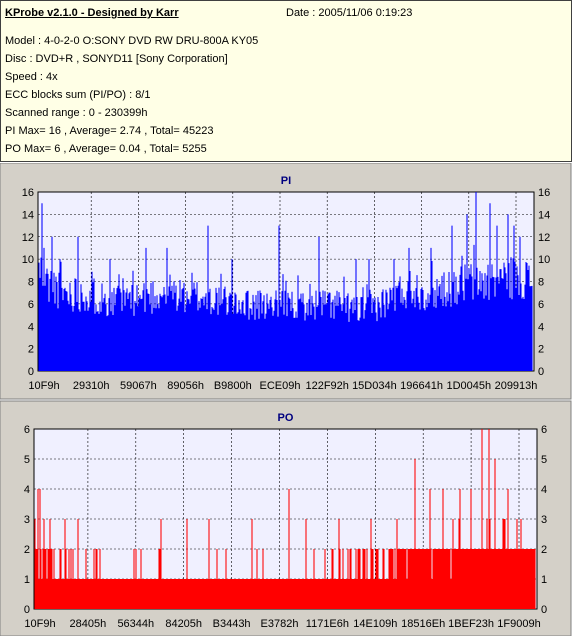 Image resolution: width=572 pixels, height=636 pixels. Describe the element at coordinates (27, 520) in the screenshot. I see `ytick-left-po: 3` at that location.